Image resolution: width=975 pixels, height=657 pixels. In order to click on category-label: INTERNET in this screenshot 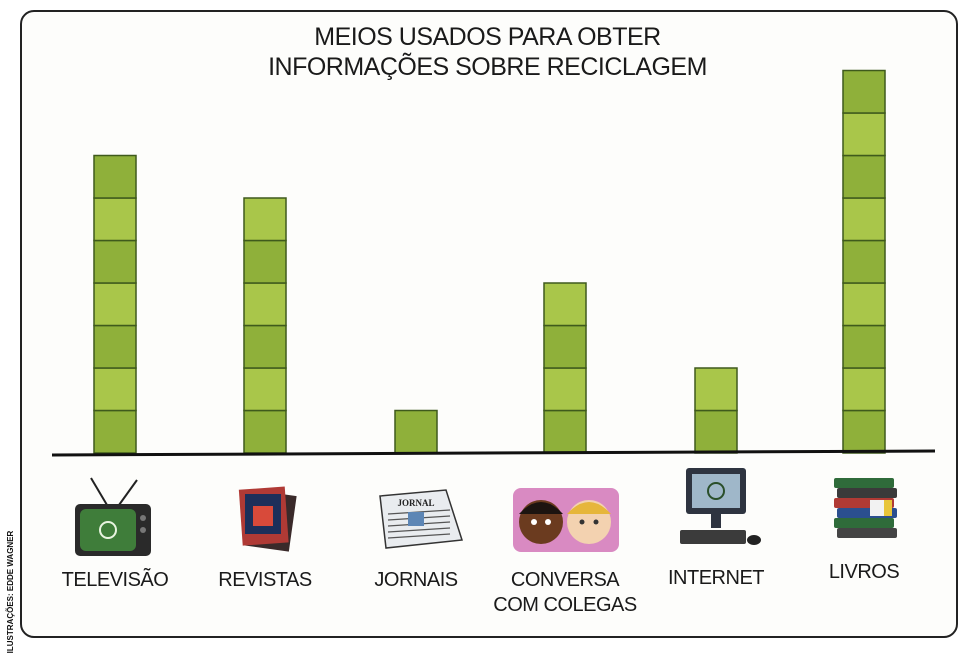, I will do `click(716, 578)`.